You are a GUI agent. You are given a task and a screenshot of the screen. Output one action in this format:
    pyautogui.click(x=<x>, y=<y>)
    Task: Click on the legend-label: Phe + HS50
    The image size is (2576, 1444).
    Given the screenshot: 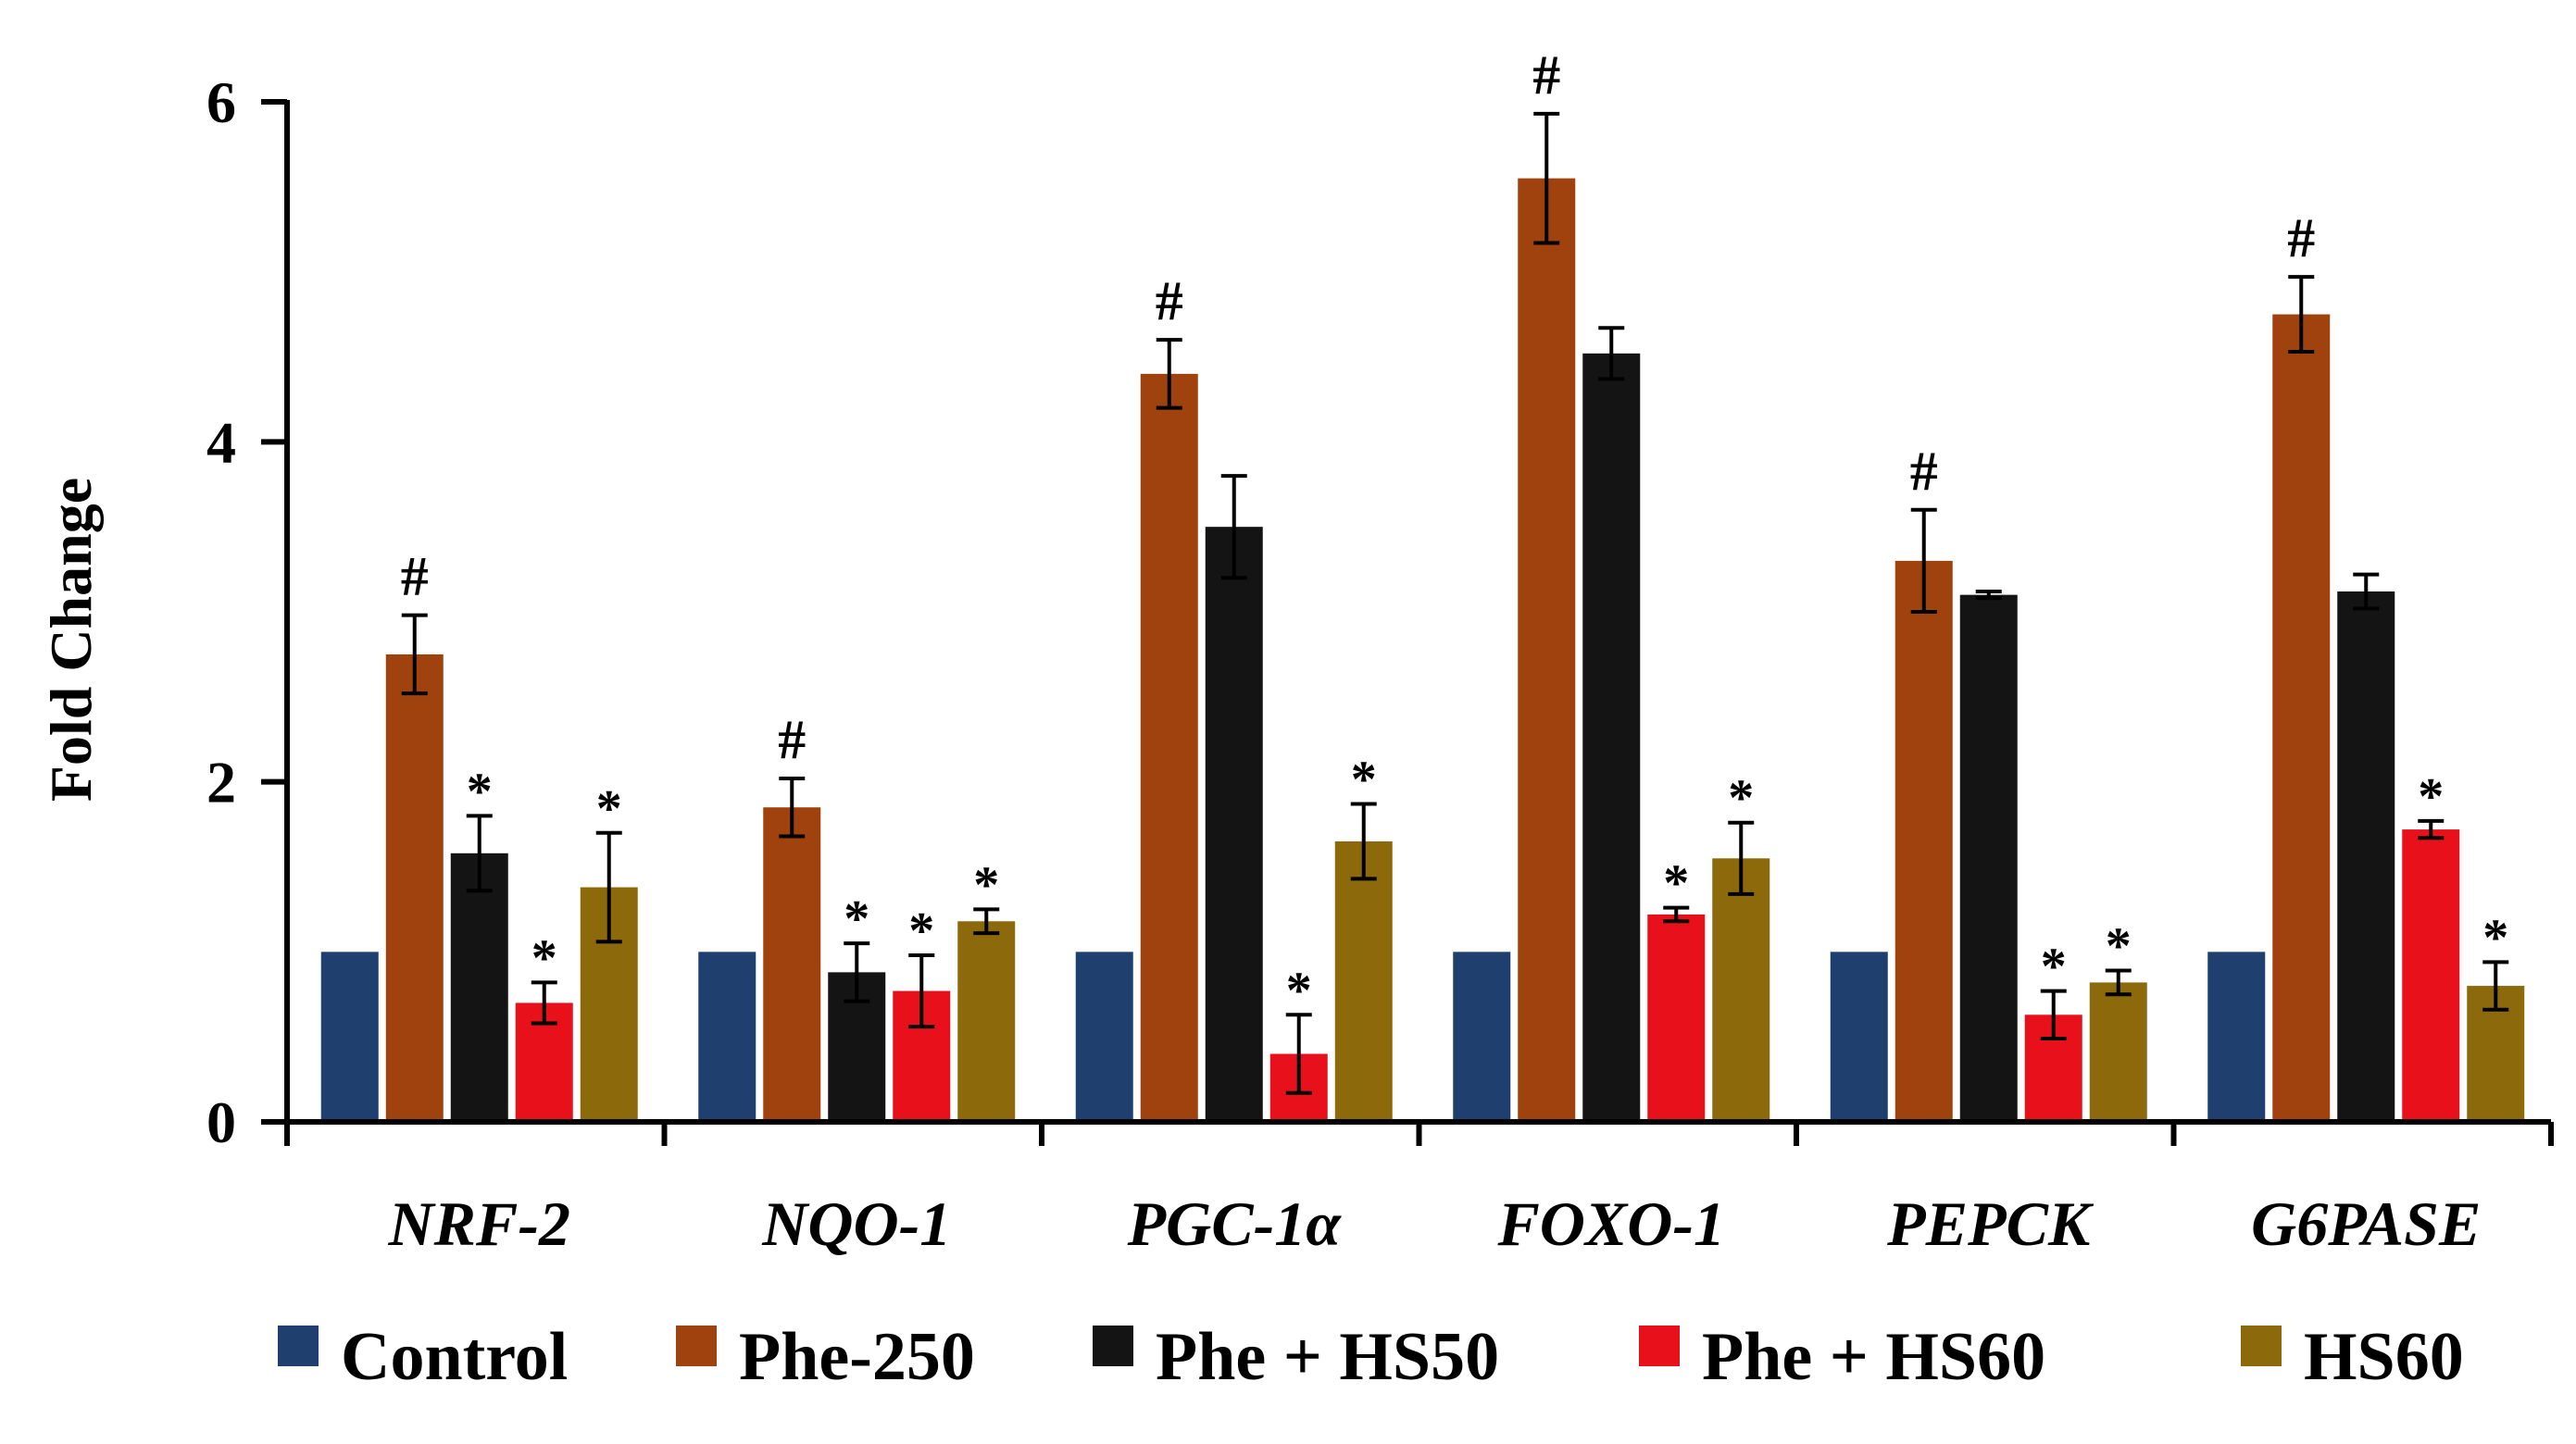 What is the action you would take?
    pyautogui.click(x=1328, y=1357)
    